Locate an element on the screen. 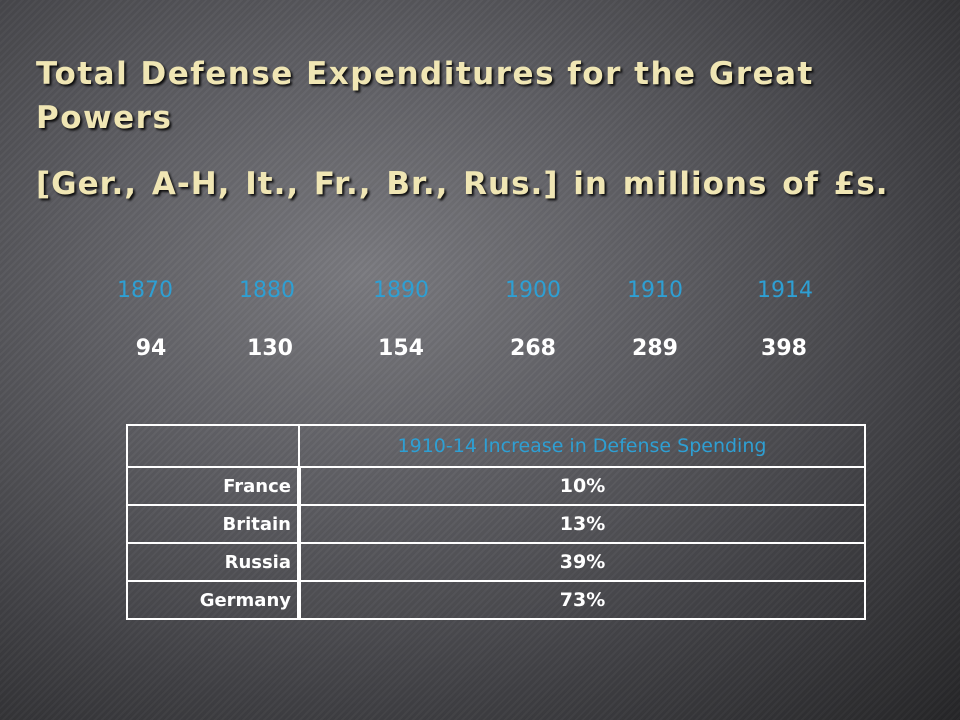 This screenshot has width=960, height=720. expenditure-value: 289 is located at coordinates (655, 348).